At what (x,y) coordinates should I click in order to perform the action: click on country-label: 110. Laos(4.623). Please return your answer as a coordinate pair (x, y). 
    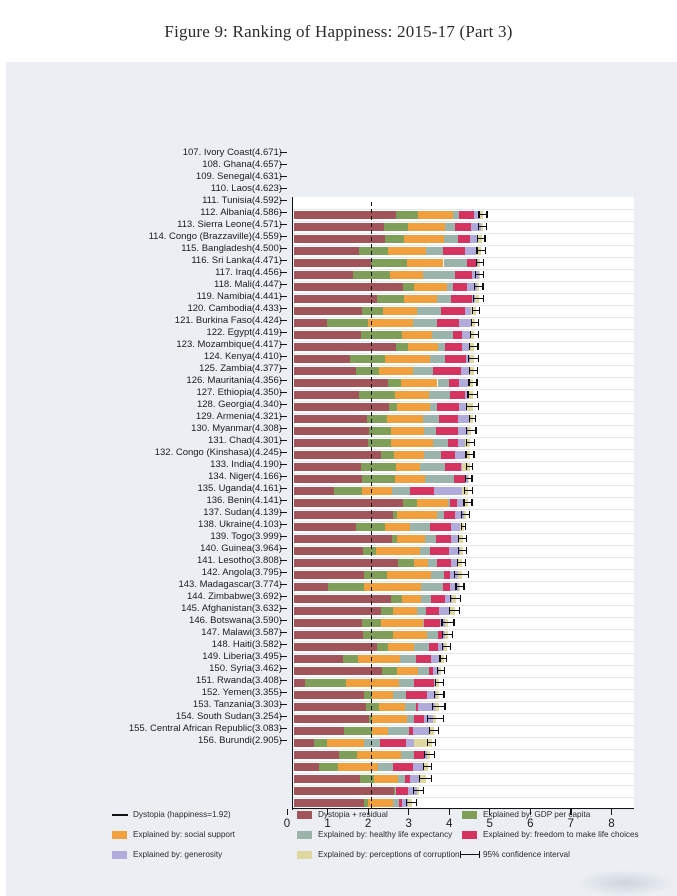
    Looking at the image, I should click on (246, 188).